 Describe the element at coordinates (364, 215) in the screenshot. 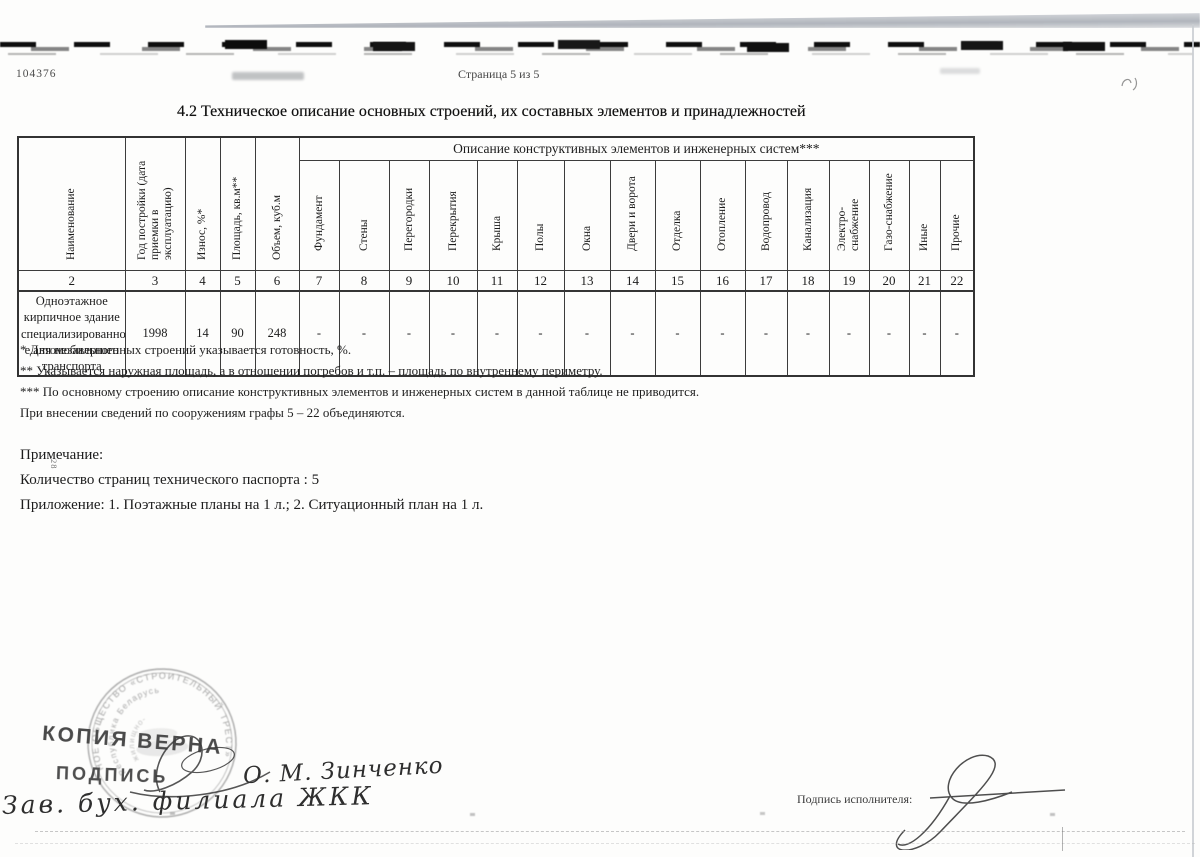

I see `col-header-walls: Стены` at that location.